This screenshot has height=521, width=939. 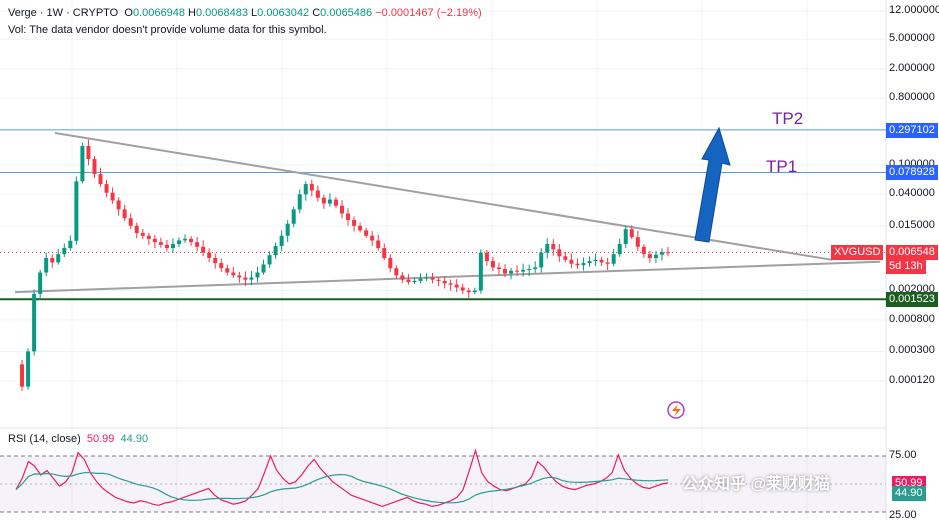 I want to click on rsi-line, so click(x=342, y=478).